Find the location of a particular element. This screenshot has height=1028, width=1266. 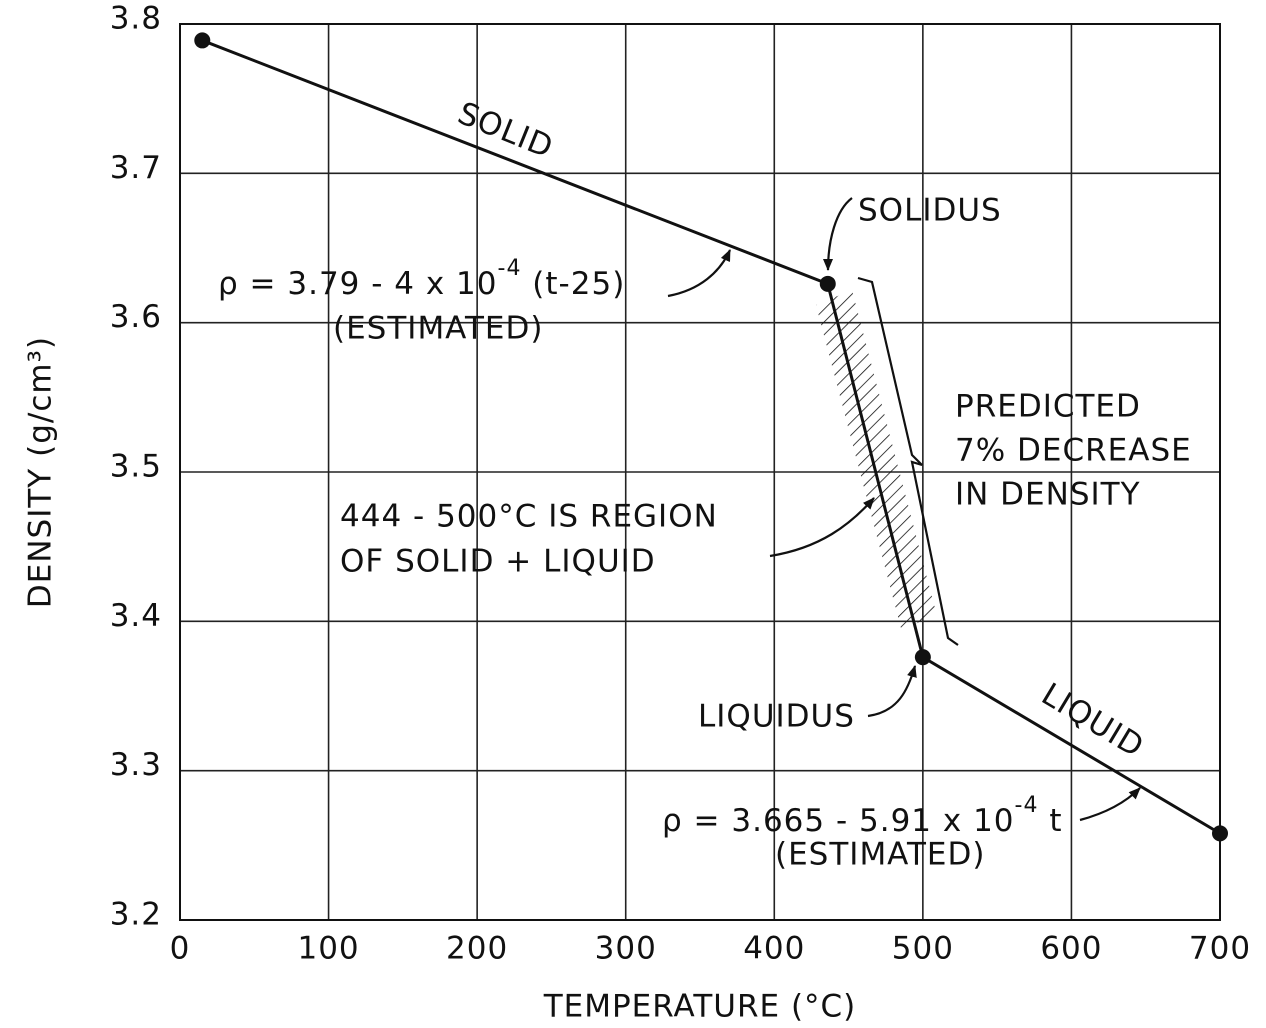

liquidus-arrow is located at coordinates (892, 691).